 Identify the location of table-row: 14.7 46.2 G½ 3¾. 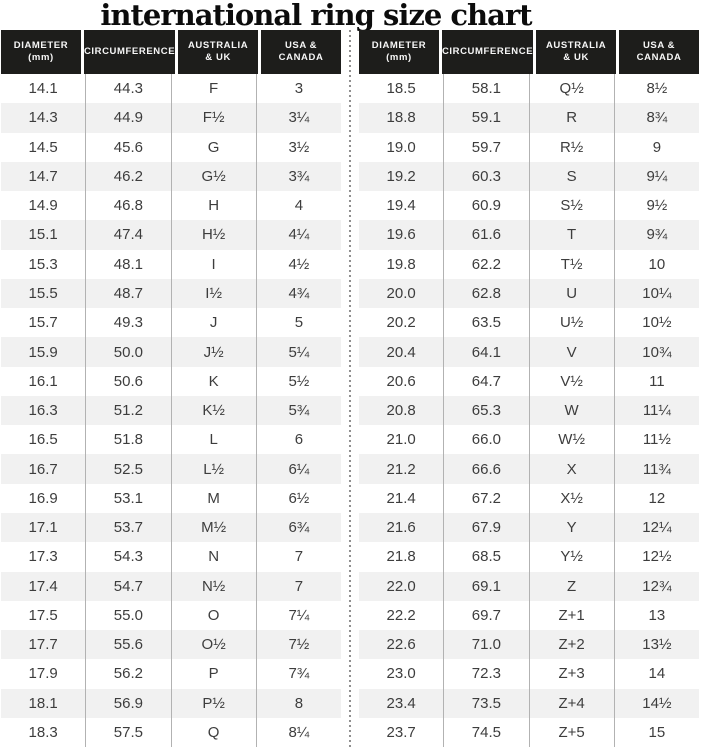
(171, 176).